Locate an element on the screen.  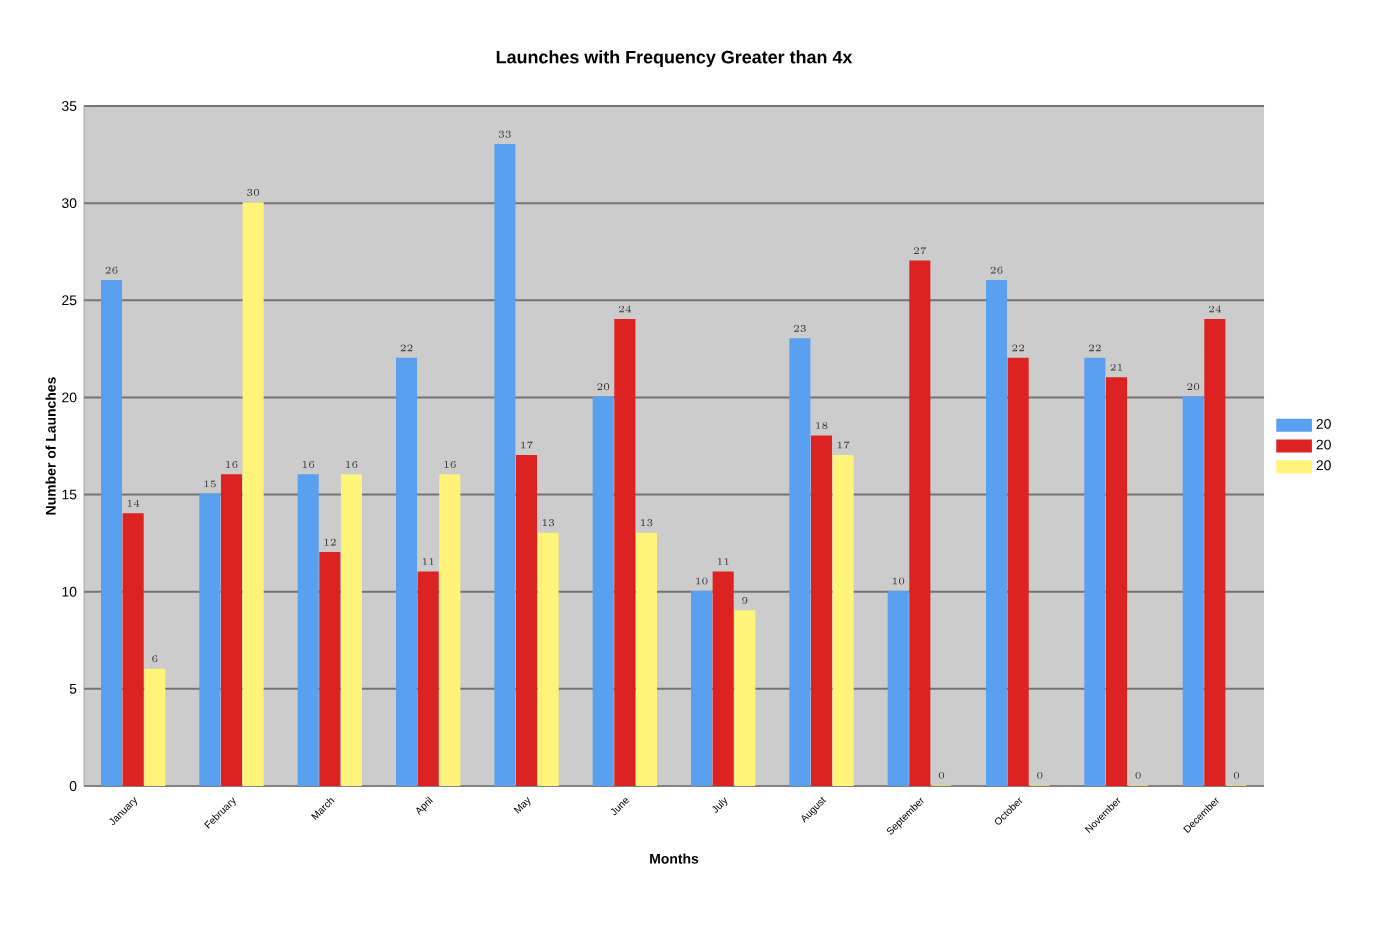
chart-title: Launches with Frequency Greater than 4x is located at coordinates (674, 58).